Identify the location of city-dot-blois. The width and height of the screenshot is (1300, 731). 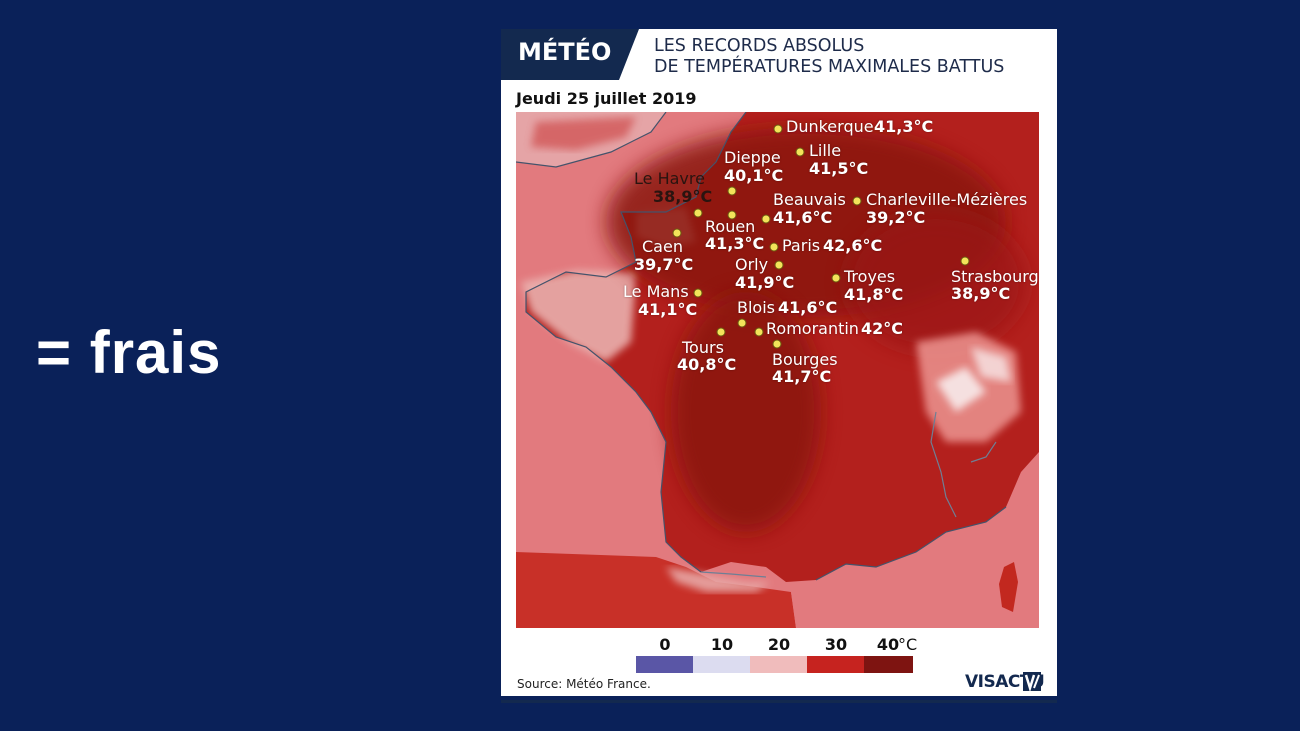
(742, 323).